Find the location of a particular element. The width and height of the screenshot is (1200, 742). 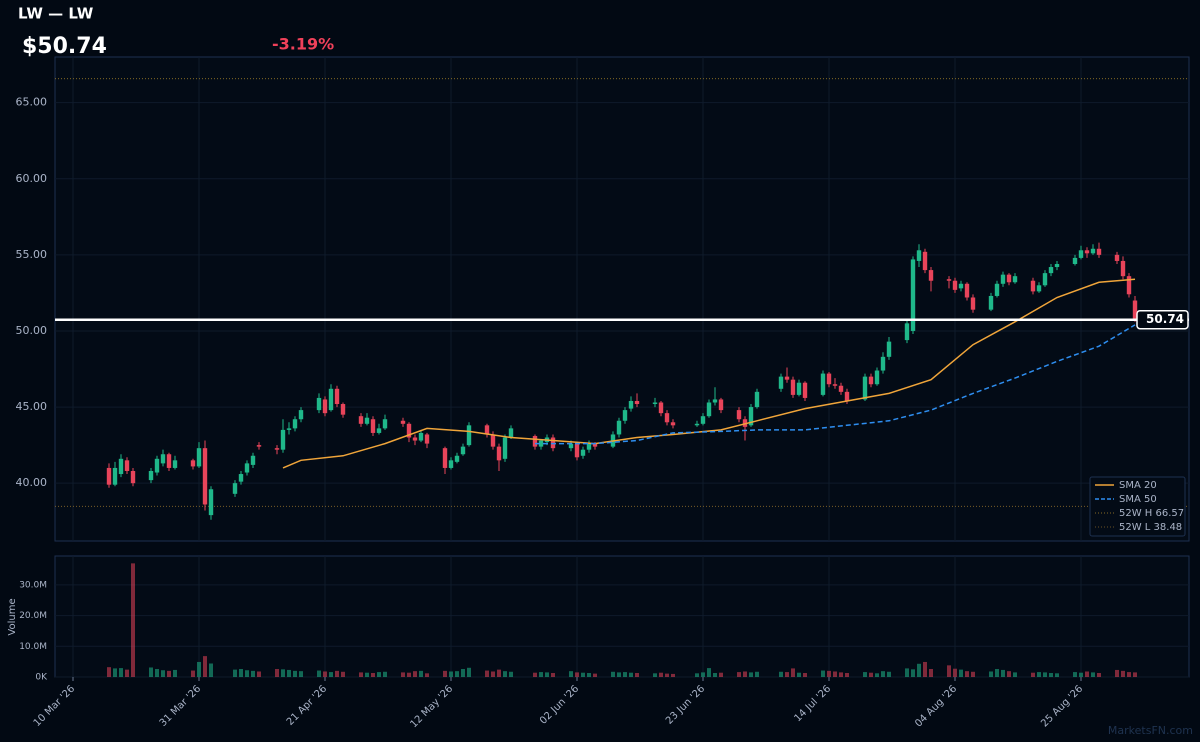

sma-line is located at coordinates (835, 384).